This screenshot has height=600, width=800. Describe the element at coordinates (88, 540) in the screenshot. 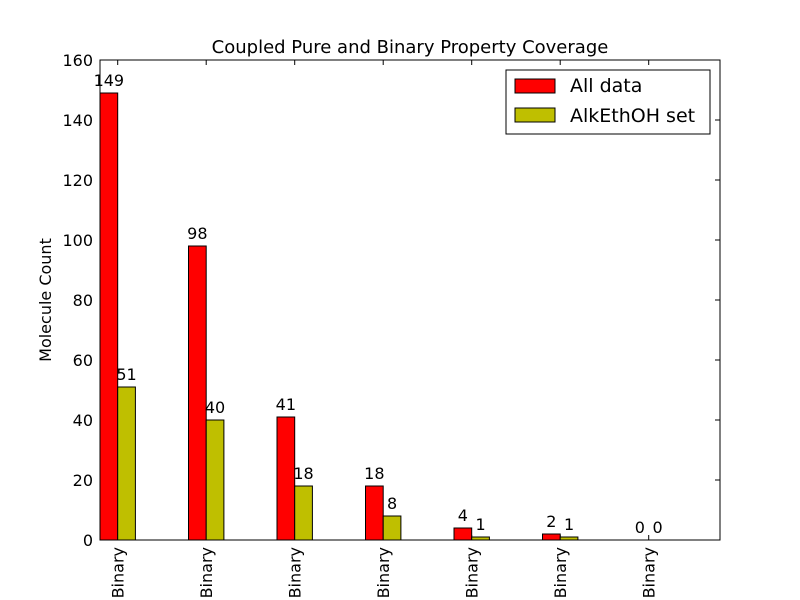

I see `y-tick-label: 0` at that location.